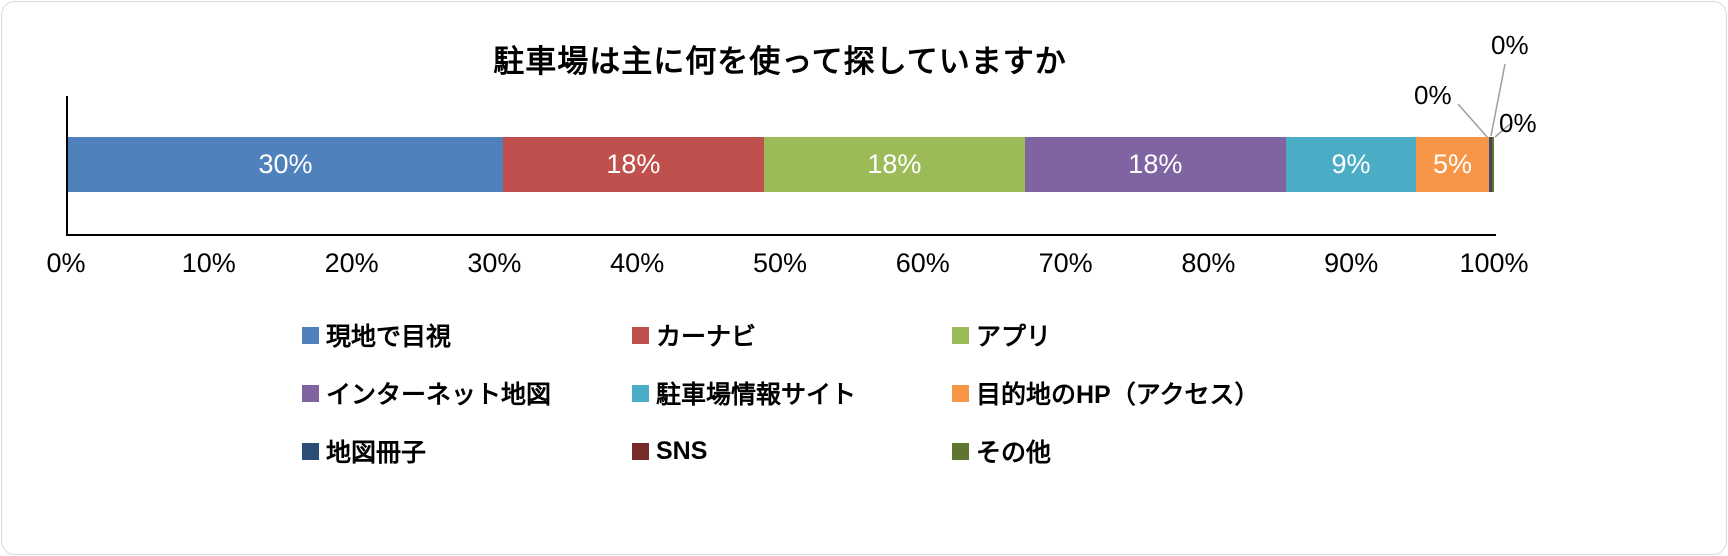 Image resolution: width=1728 pixels, height=556 pixels. Describe the element at coordinates (208, 263) in the screenshot. I see `x-axis-tick: 10%` at that location.